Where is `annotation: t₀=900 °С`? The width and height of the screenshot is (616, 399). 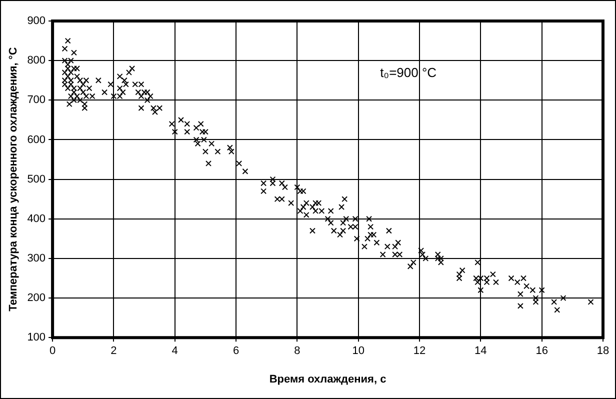 annotation: t₀=900 °С is located at coordinates (408, 72).